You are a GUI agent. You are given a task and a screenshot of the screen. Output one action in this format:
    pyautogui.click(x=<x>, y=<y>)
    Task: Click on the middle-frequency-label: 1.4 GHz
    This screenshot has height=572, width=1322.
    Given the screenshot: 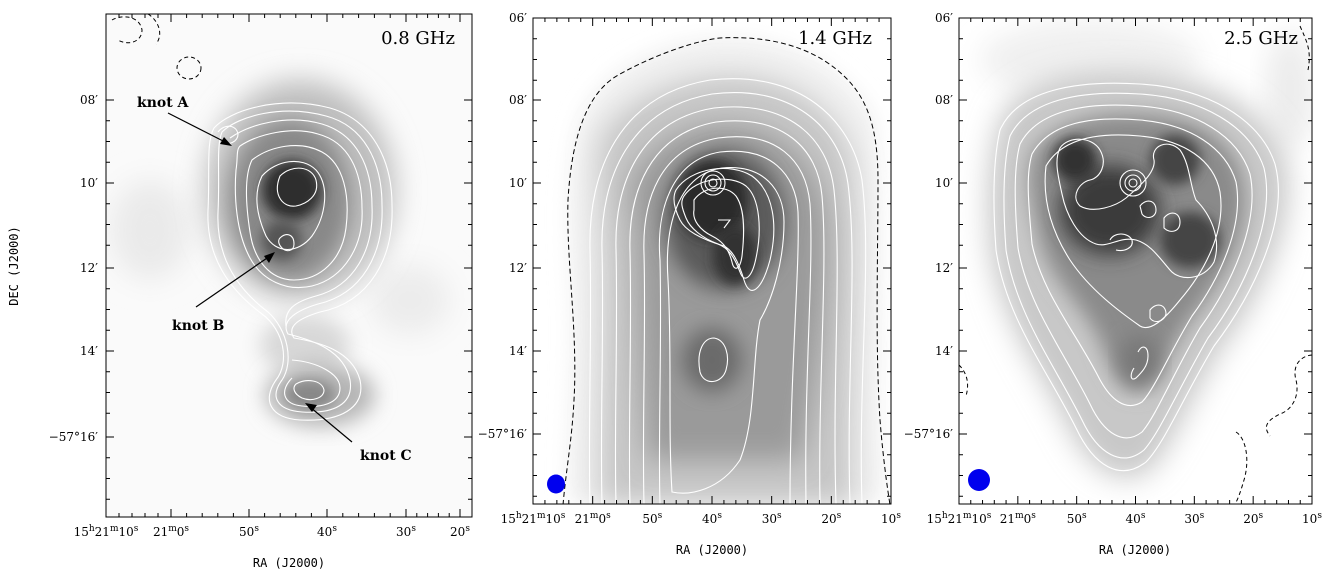 What is the action you would take?
    pyautogui.click(x=835, y=38)
    